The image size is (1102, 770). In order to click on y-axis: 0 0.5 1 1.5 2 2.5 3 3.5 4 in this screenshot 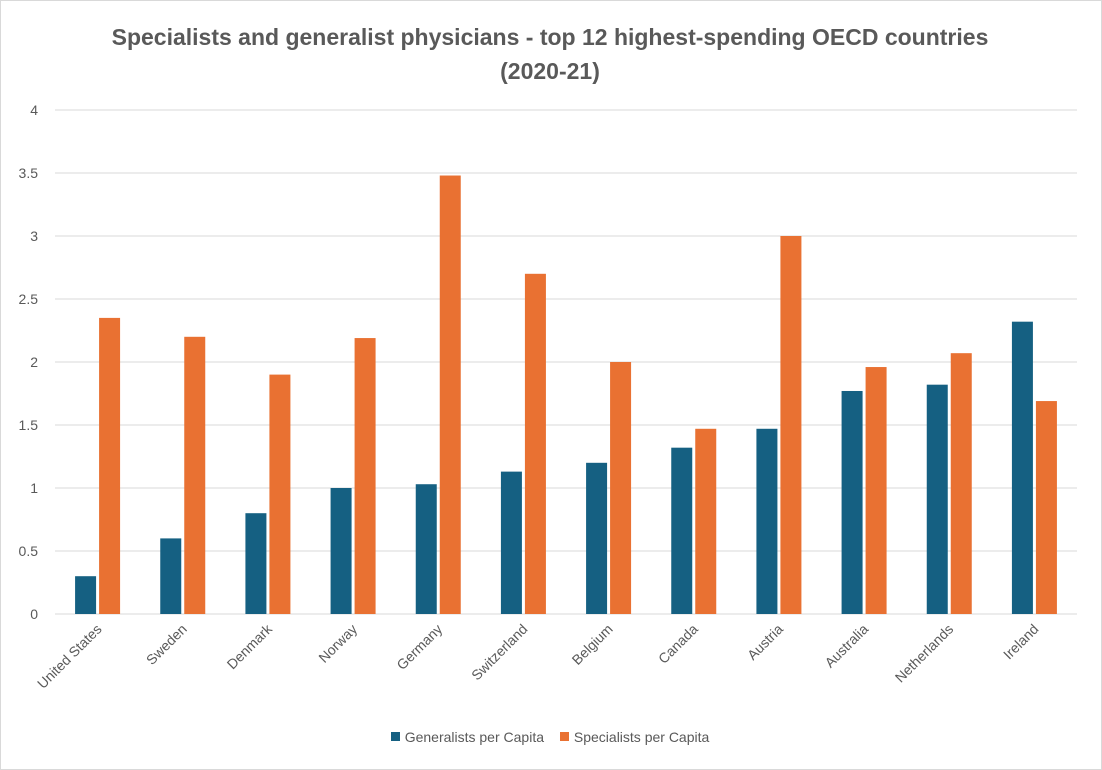, I will do `click(29, 362)`.